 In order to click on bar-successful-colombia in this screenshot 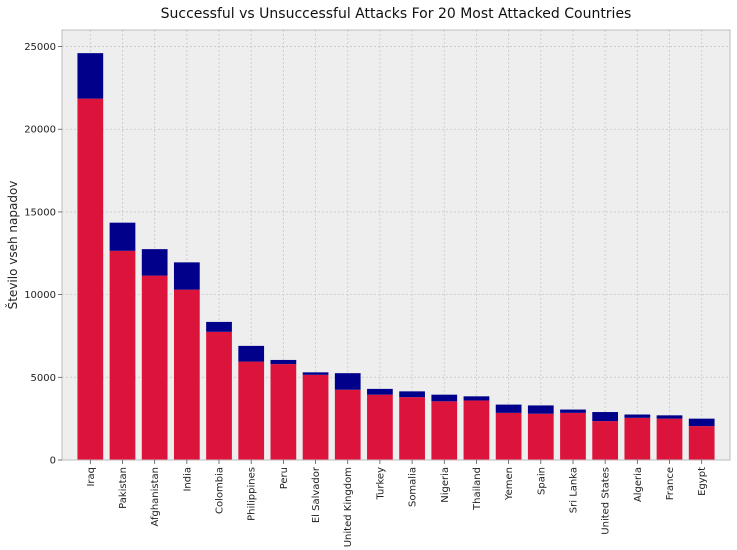, I will do `click(219, 395)`.